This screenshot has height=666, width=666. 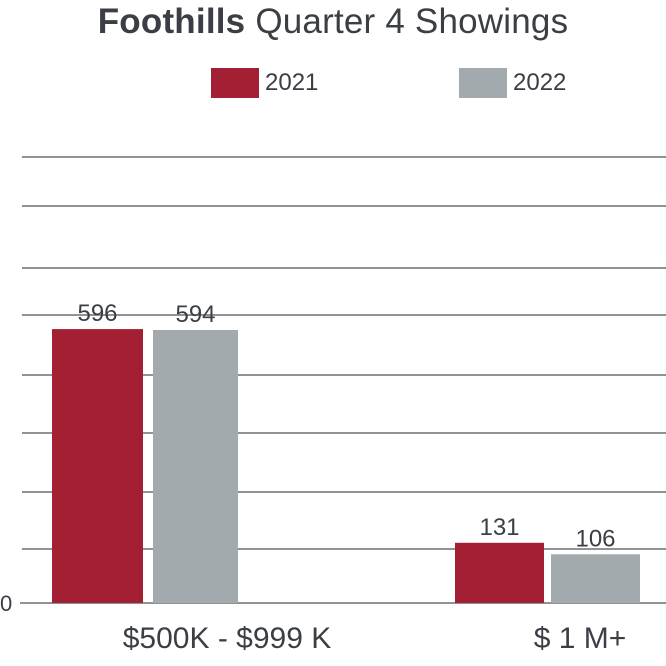 I want to click on legend-item-2021: 2021, so click(x=264, y=83).